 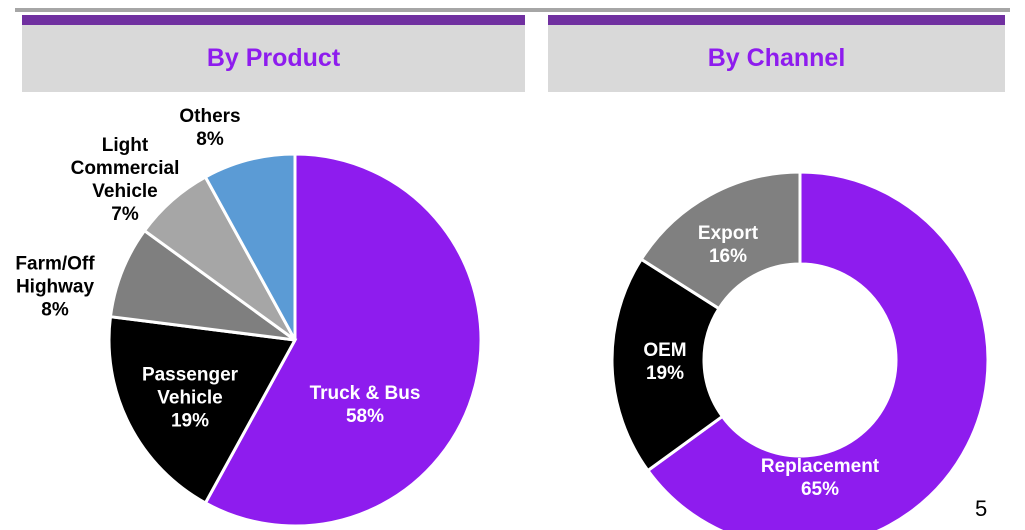 What do you see at coordinates (55, 275) in the screenshot?
I see `category-label: Farm/Off Highway` at bounding box center [55, 275].